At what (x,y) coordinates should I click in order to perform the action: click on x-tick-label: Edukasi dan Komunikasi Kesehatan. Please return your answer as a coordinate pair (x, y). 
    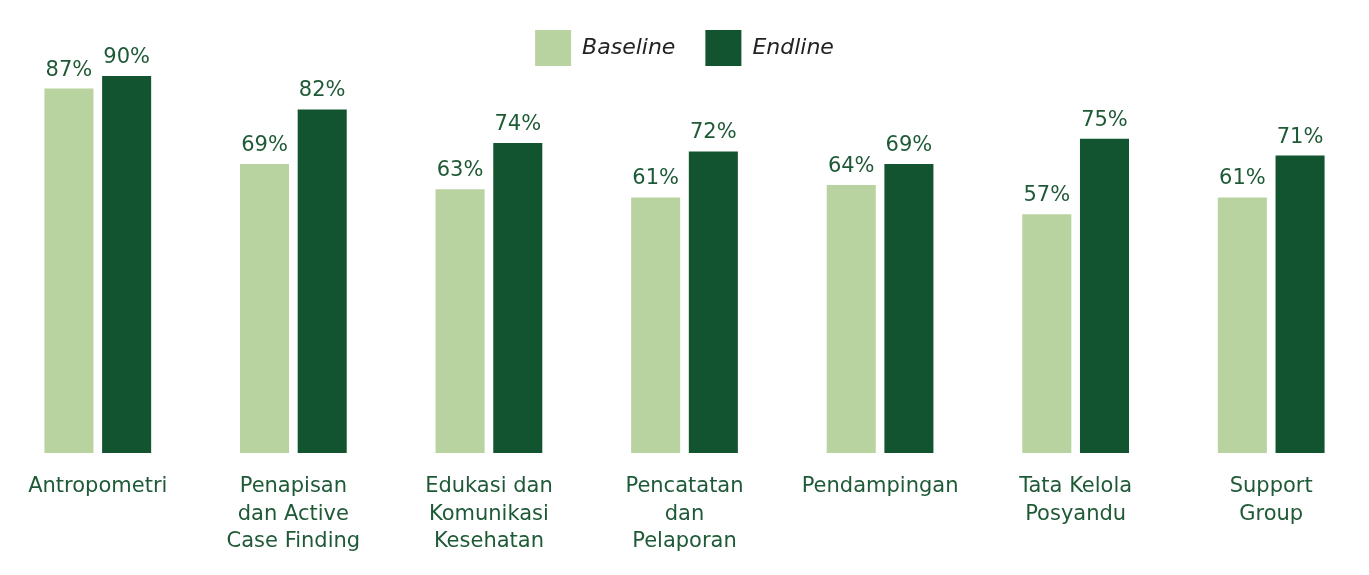
    Looking at the image, I should click on (489, 512).